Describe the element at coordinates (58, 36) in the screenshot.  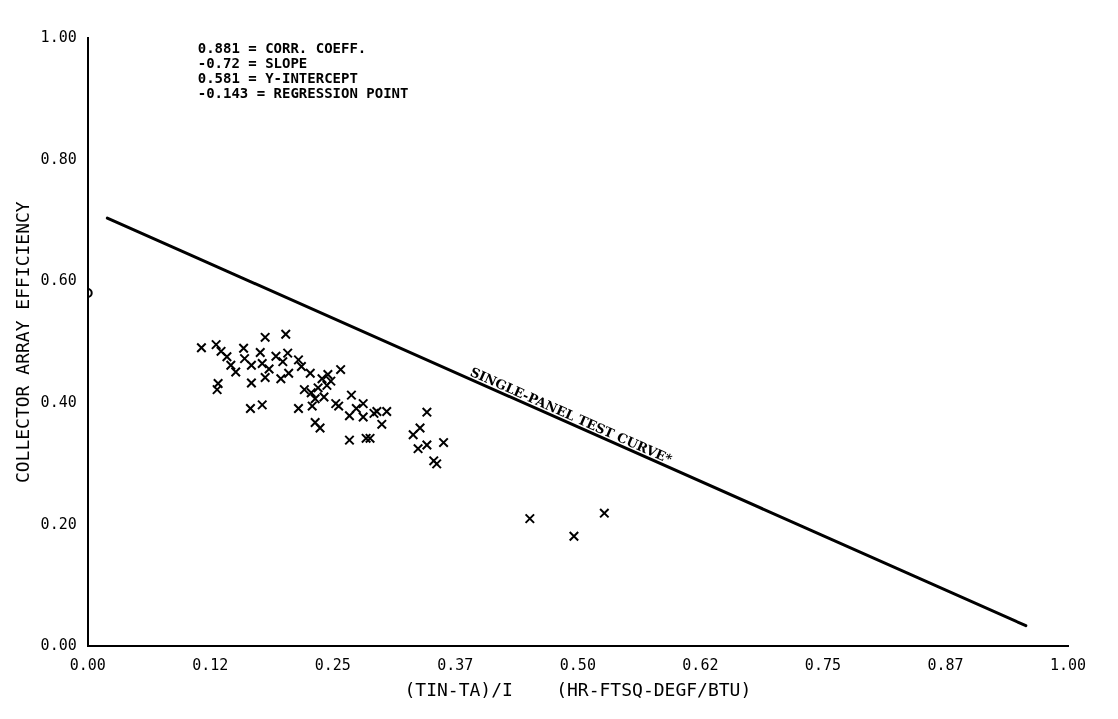
I see `y-tick-label: 1.00` at that location.